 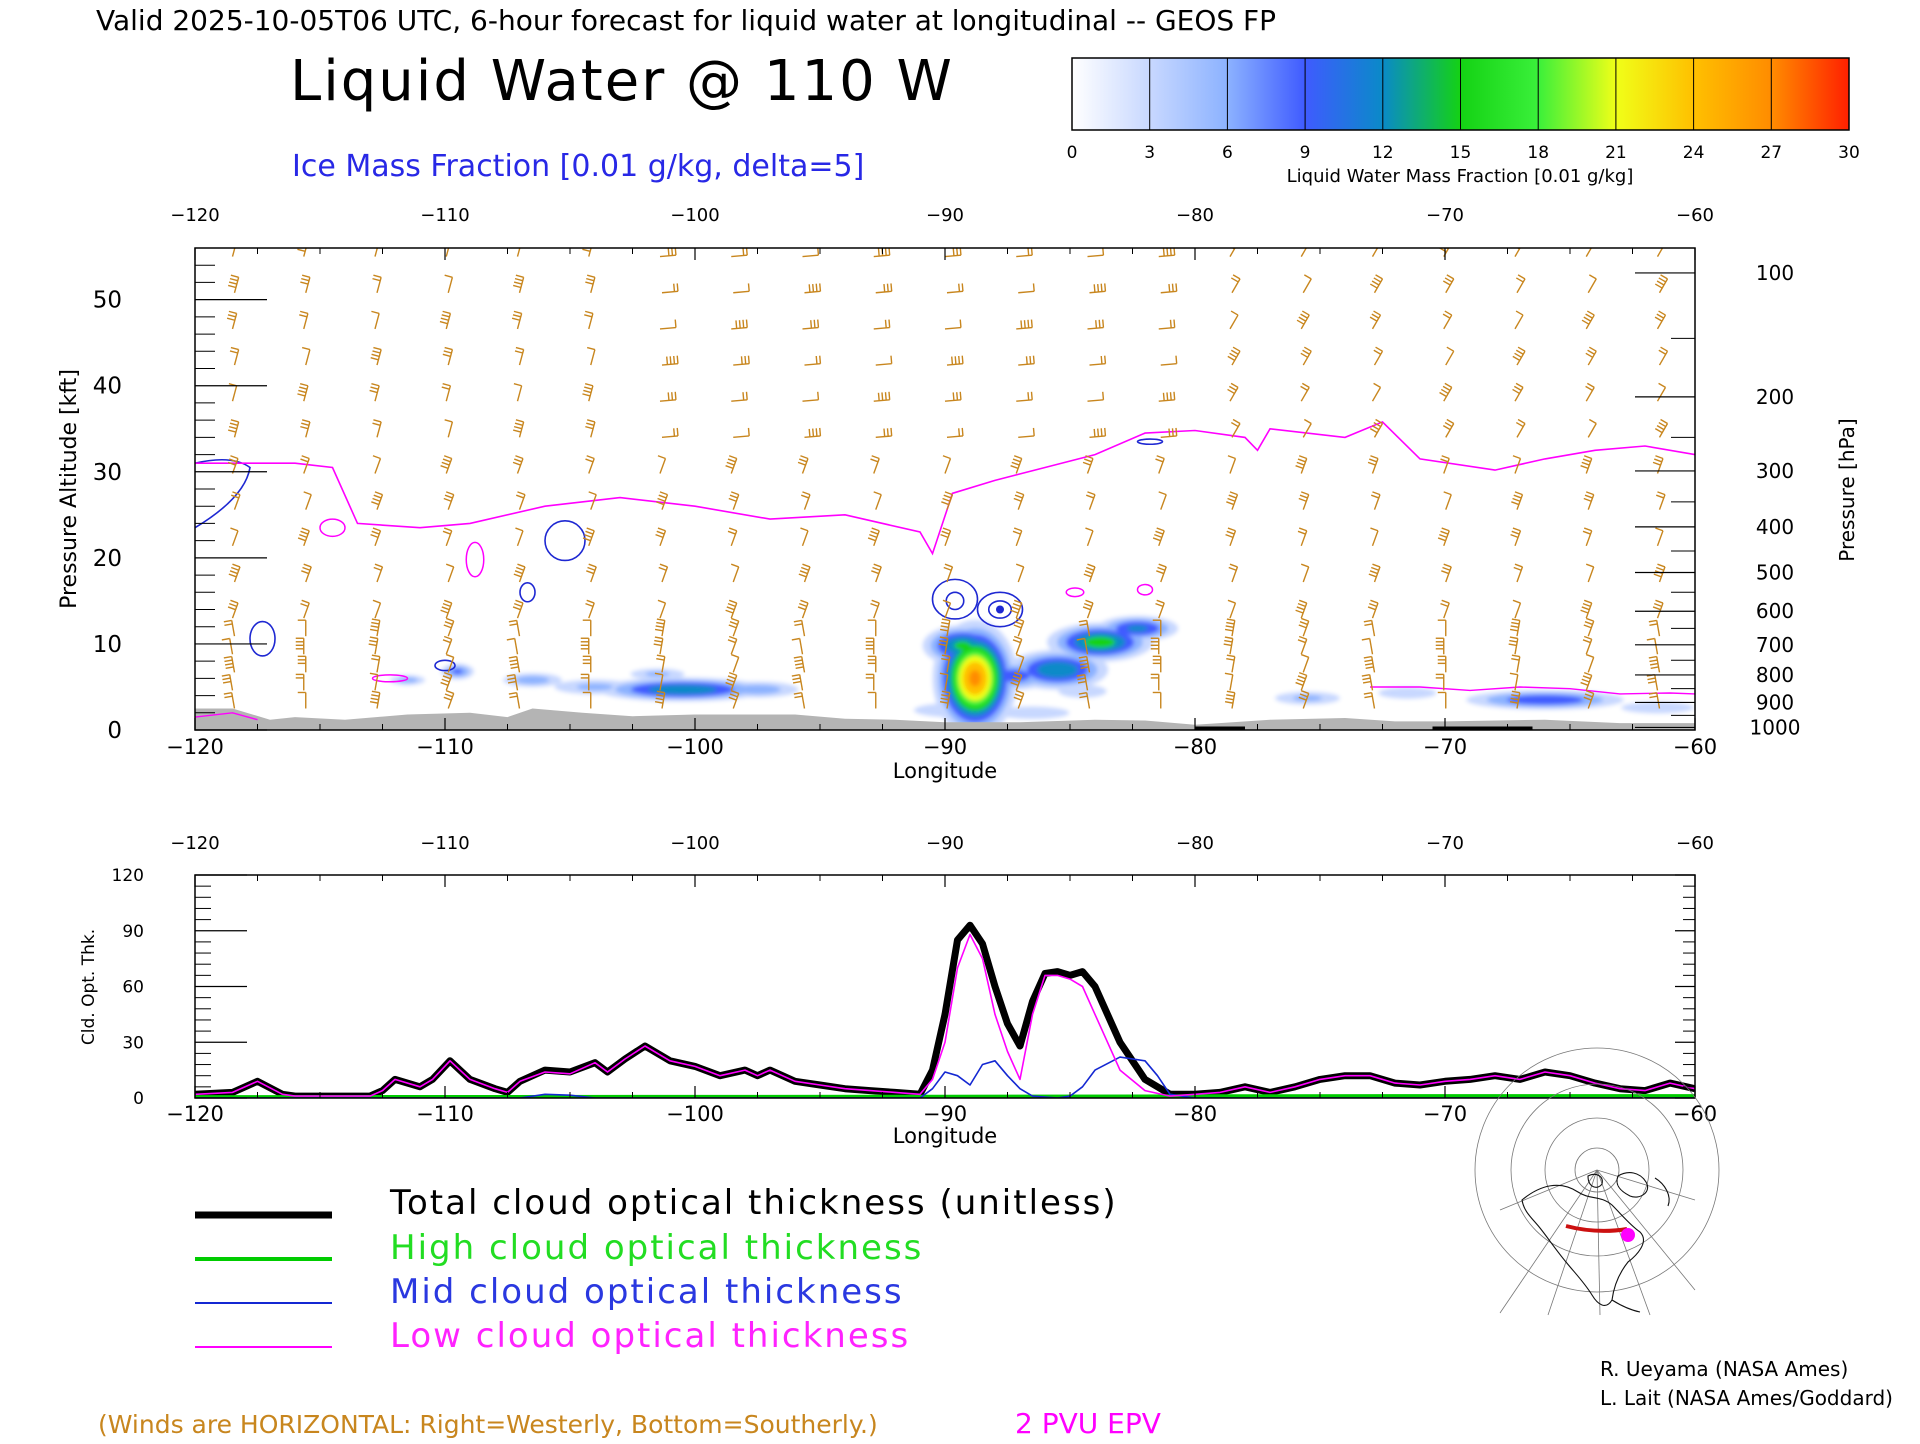 I want to click on optical-thickness-background, so click(x=945, y=986).